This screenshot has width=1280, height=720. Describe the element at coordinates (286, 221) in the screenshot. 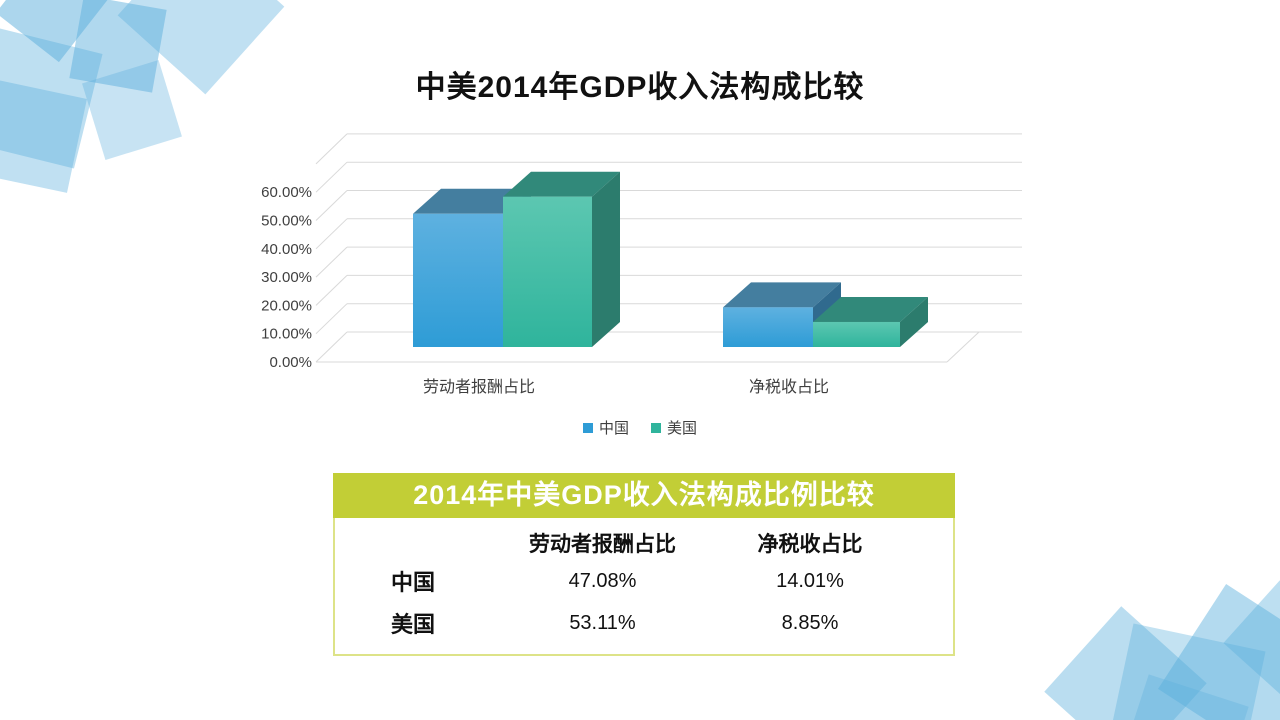

I see `y-axis-tick-label: 50.00%` at that location.